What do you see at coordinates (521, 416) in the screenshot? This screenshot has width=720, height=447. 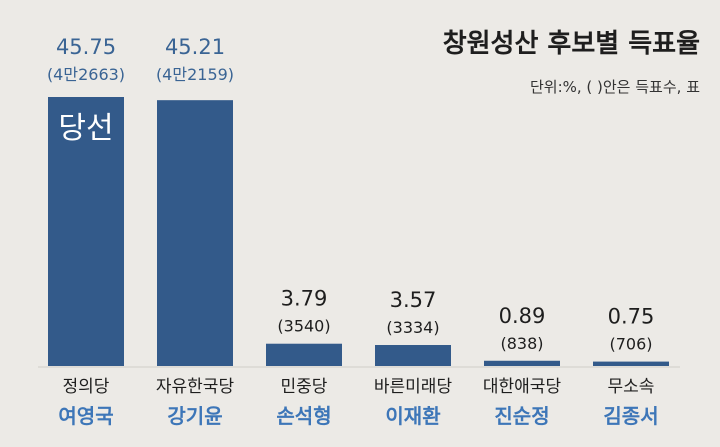 I see `candidate-label-4: 진순정` at bounding box center [521, 416].